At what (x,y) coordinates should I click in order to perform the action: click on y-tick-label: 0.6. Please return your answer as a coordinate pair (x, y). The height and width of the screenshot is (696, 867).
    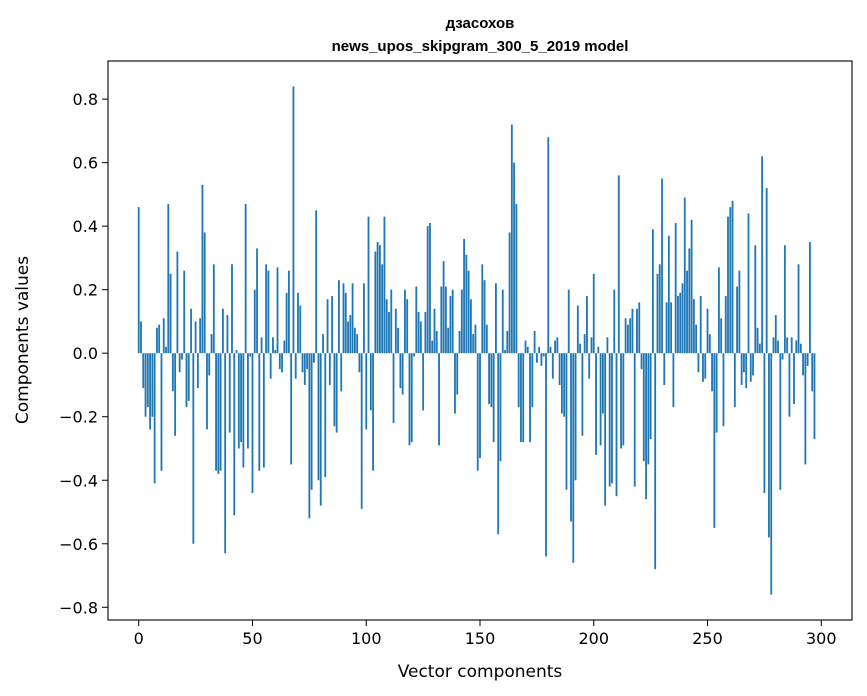
    Looking at the image, I should click on (85, 163).